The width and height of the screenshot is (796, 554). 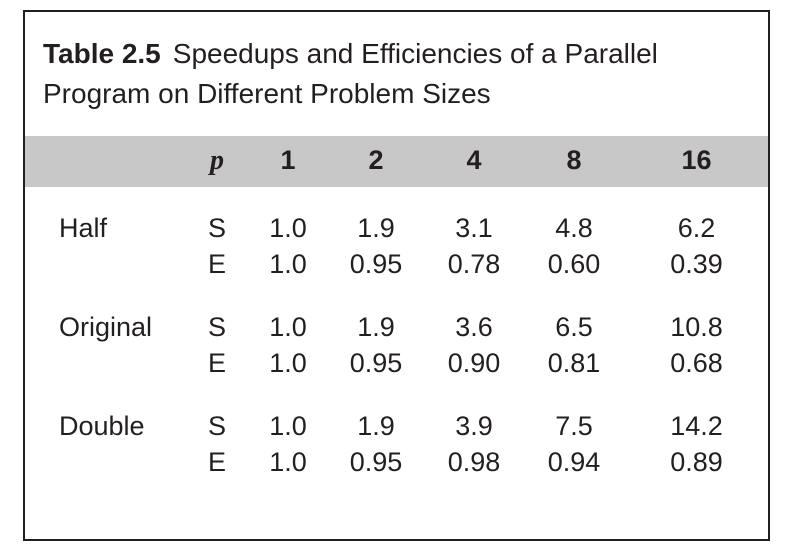 I want to click on value-cell: 0.81, so click(x=574, y=362).